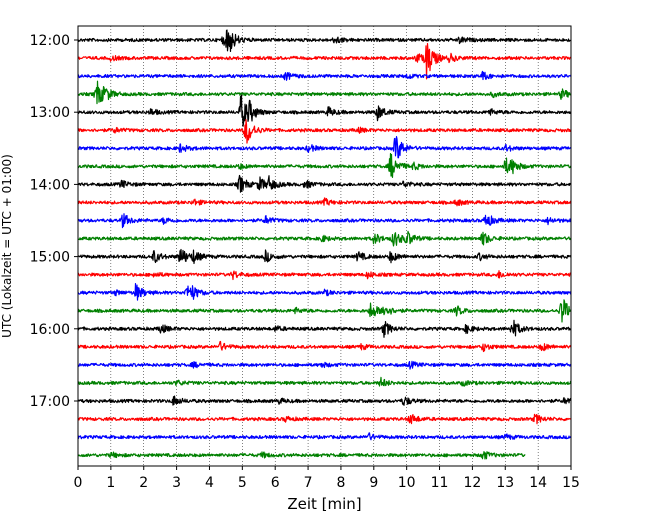 The width and height of the screenshot is (650, 520). Describe the element at coordinates (50, 41) in the screenshot. I see `y-tick-label: 12:00` at that location.